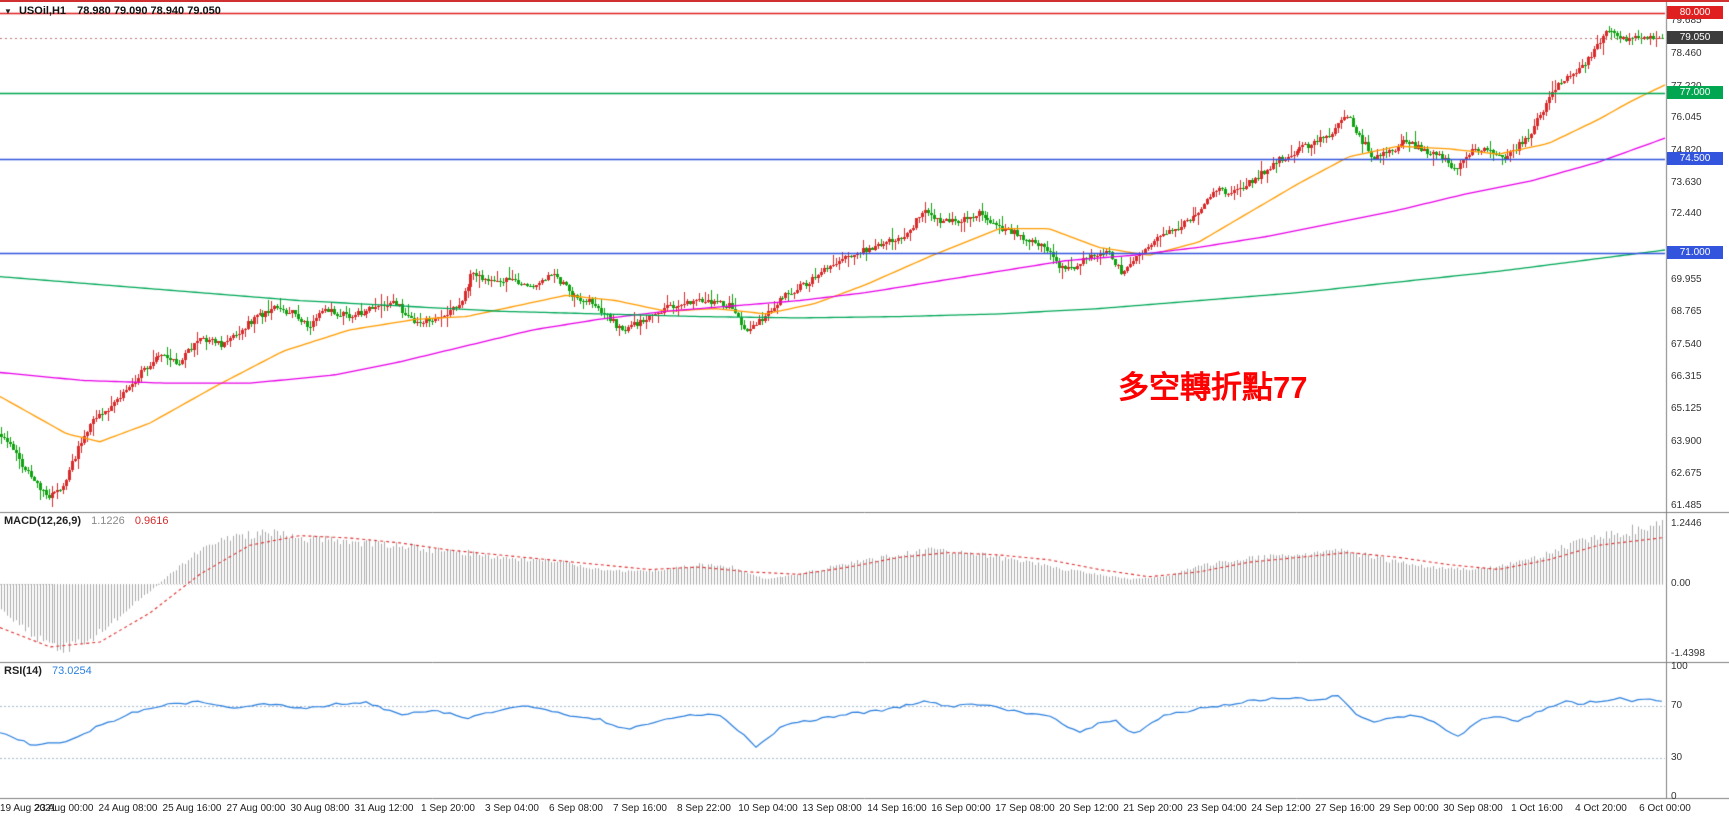 The height and width of the screenshot is (838, 1729). What do you see at coordinates (1695, 37) in the screenshot?
I see `price-level-badge: 79.050` at bounding box center [1695, 37].